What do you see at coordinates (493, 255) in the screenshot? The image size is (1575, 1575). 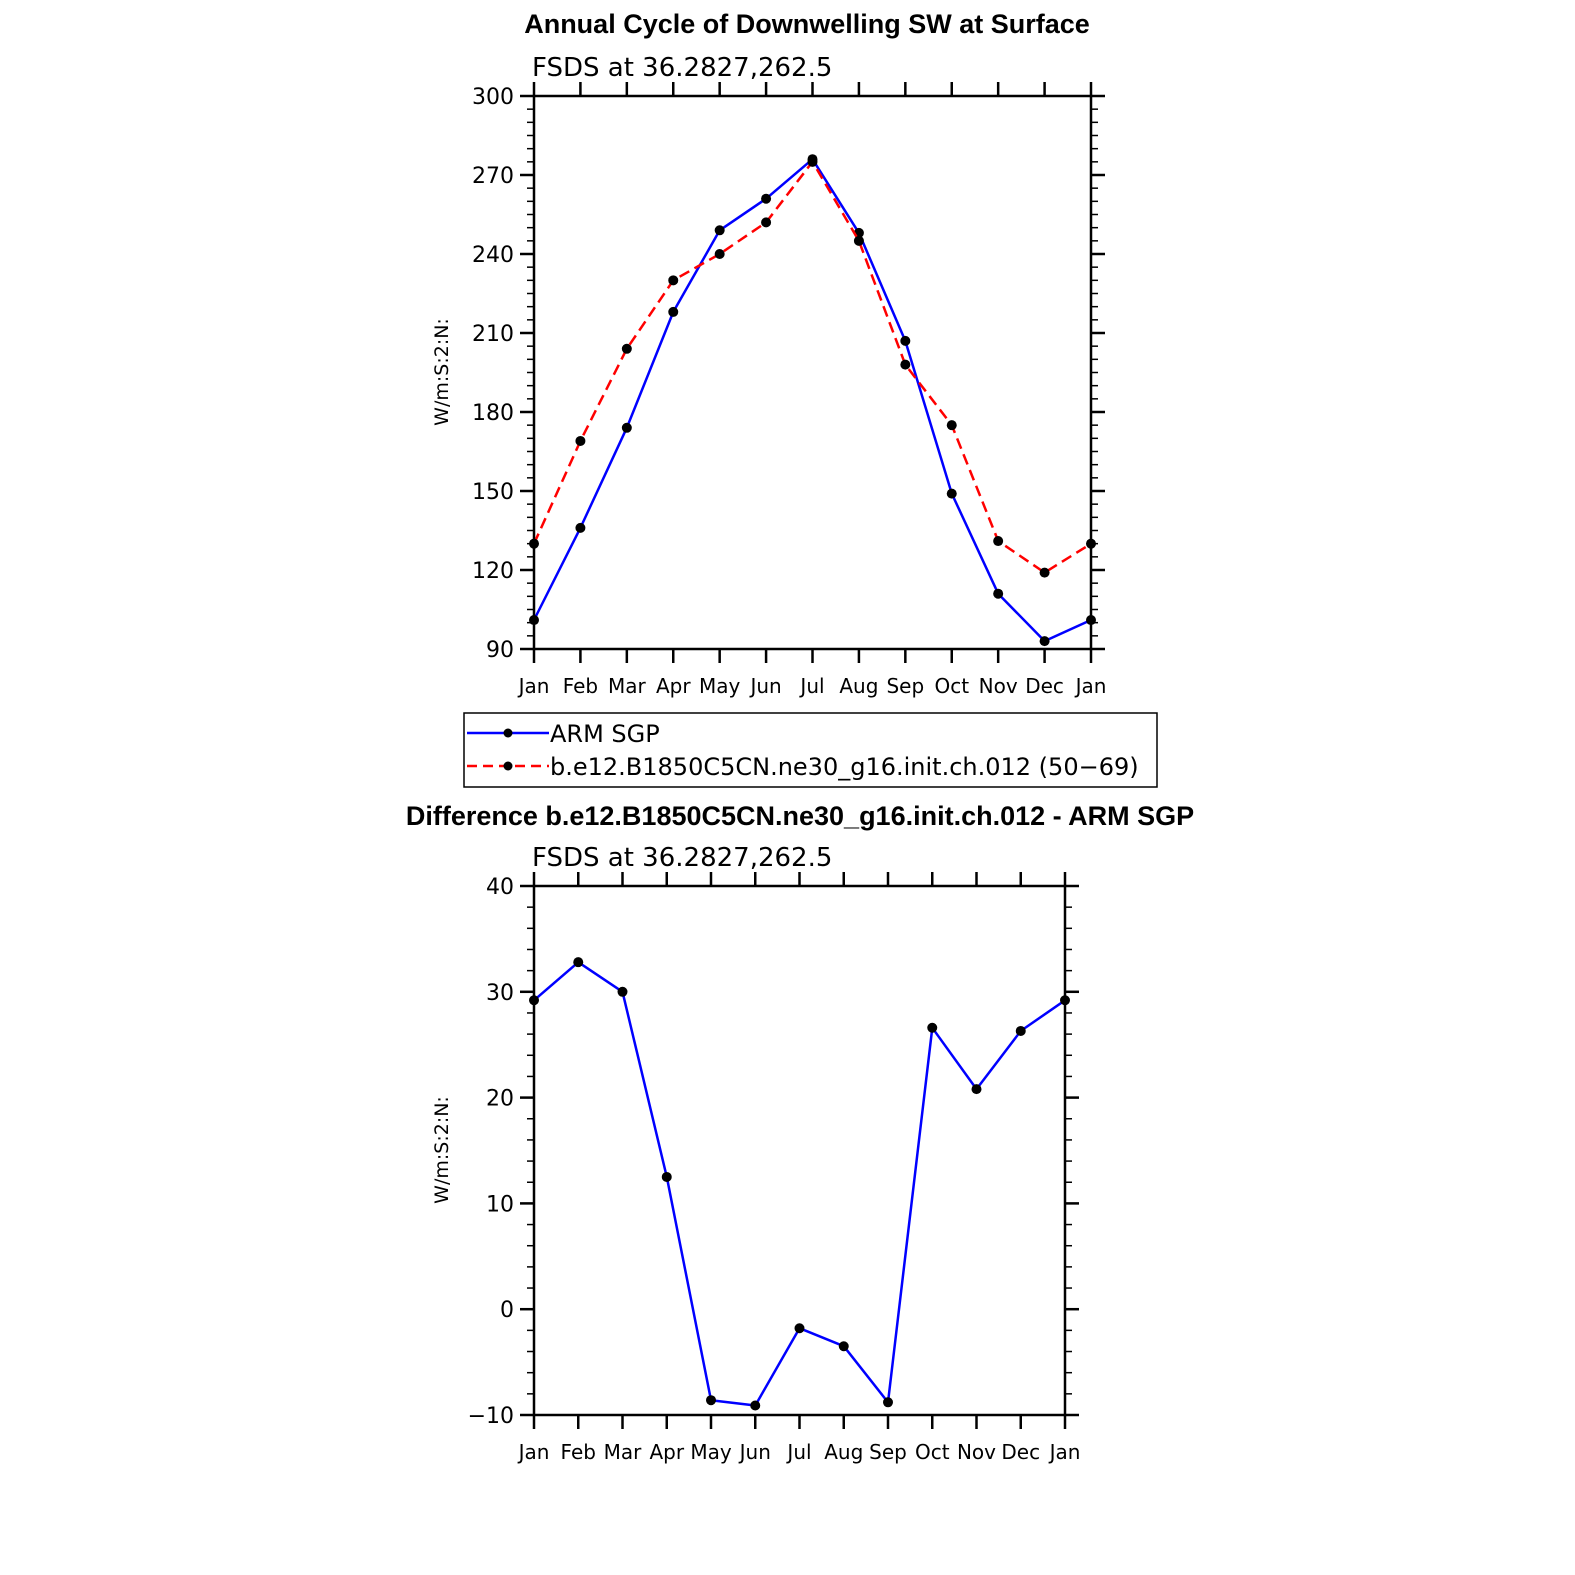 I see `y-tick-label: 240` at bounding box center [493, 255].